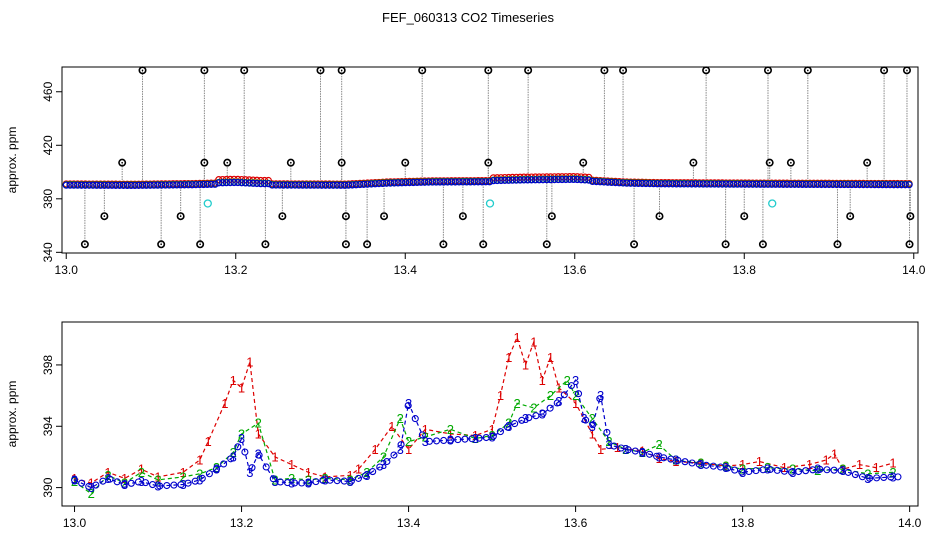  Describe the element at coordinates (604, 70) in the screenshot. I see `top-spike-high-marker` at that location.